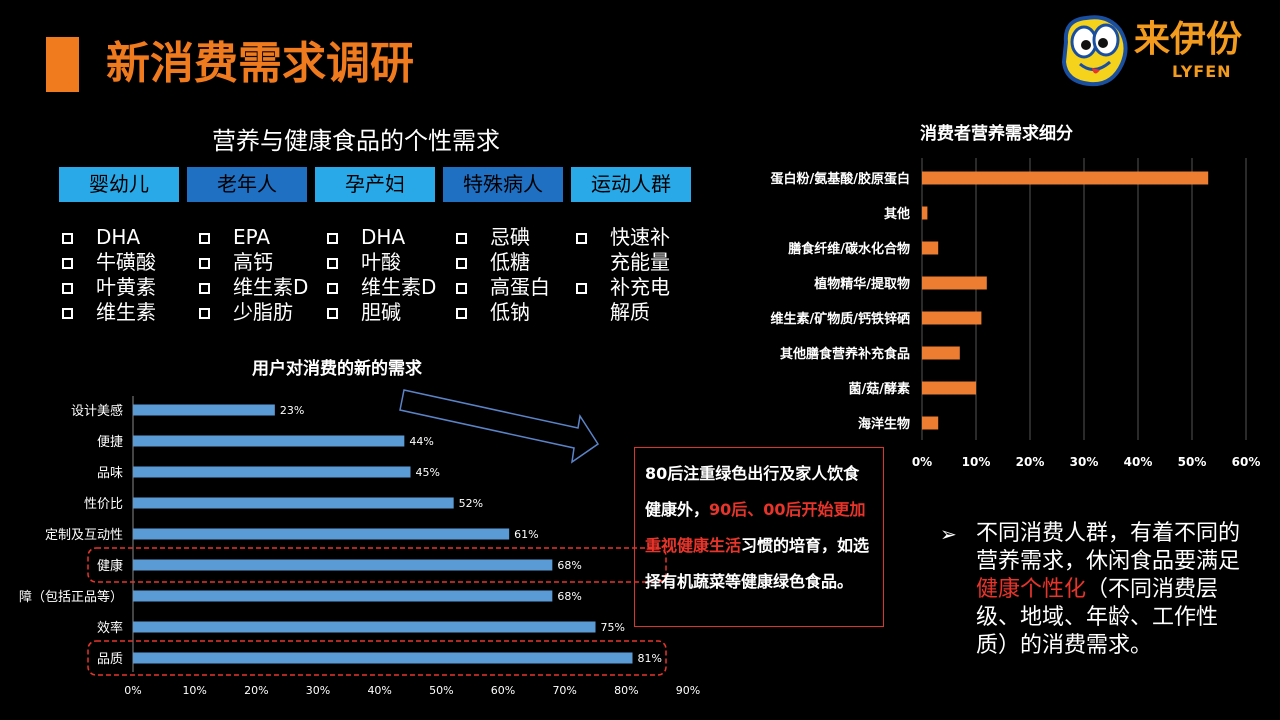 This screenshot has width=1280, height=720. Describe the element at coordinates (650, 658) in the screenshot. I see `data-label: 81%` at that location.